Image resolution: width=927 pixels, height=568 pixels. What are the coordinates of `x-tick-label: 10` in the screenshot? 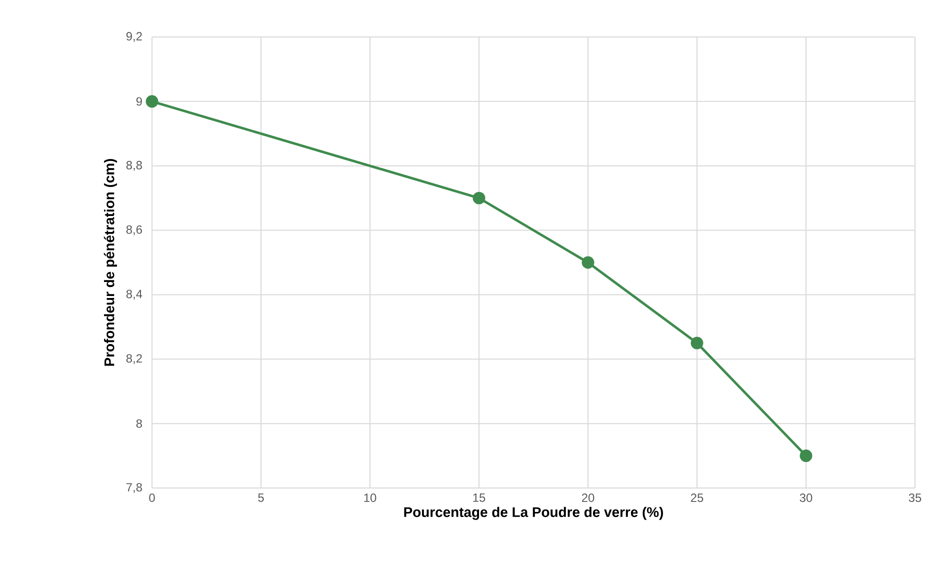 It's located at (370, 498).